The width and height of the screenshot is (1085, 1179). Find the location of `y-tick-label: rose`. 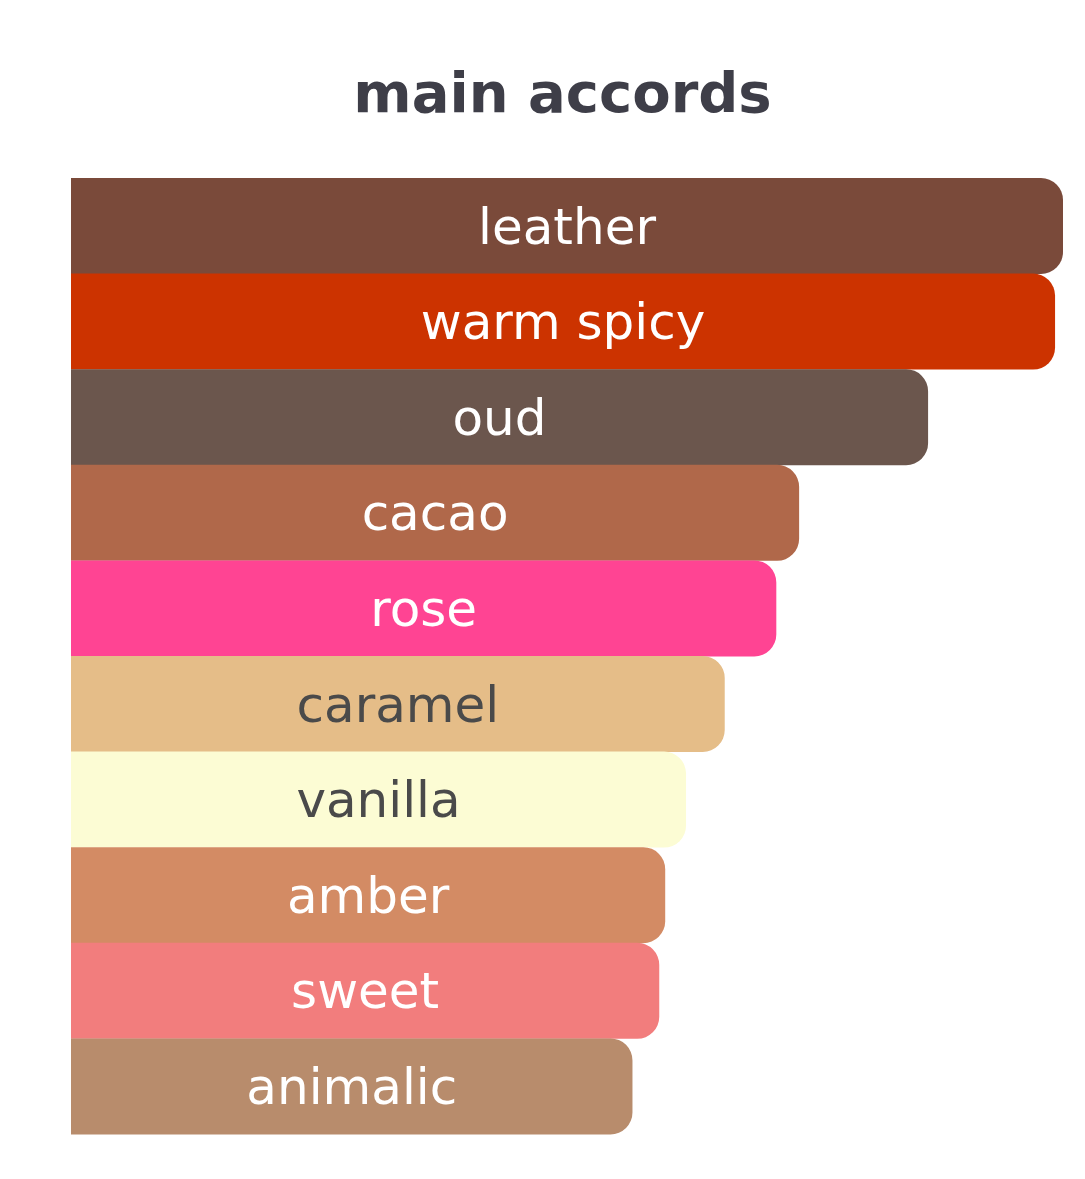

y-tick-label: rose is located at coordinates (424, 608).